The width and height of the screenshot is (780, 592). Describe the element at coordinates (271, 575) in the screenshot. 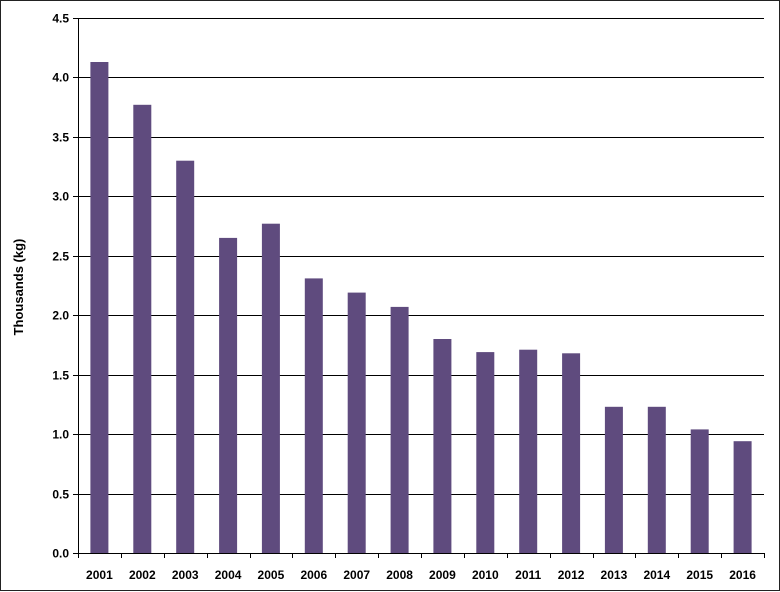

I see `x-tick-label: 2005` at that location.